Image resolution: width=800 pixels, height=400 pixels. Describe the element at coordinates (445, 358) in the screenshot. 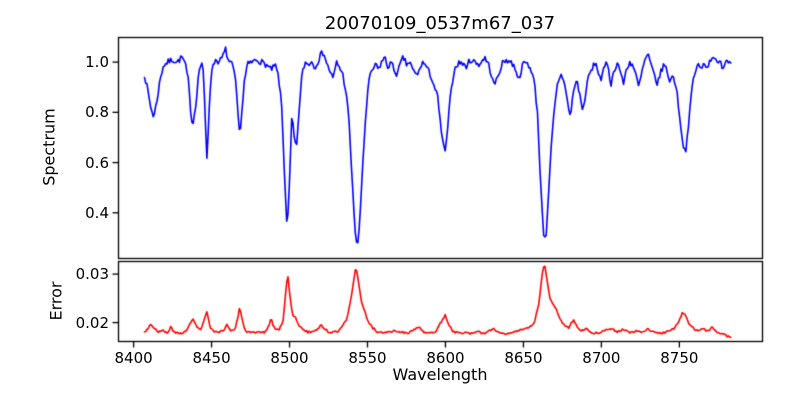

I see `x-tick-label: 8600` at that location.